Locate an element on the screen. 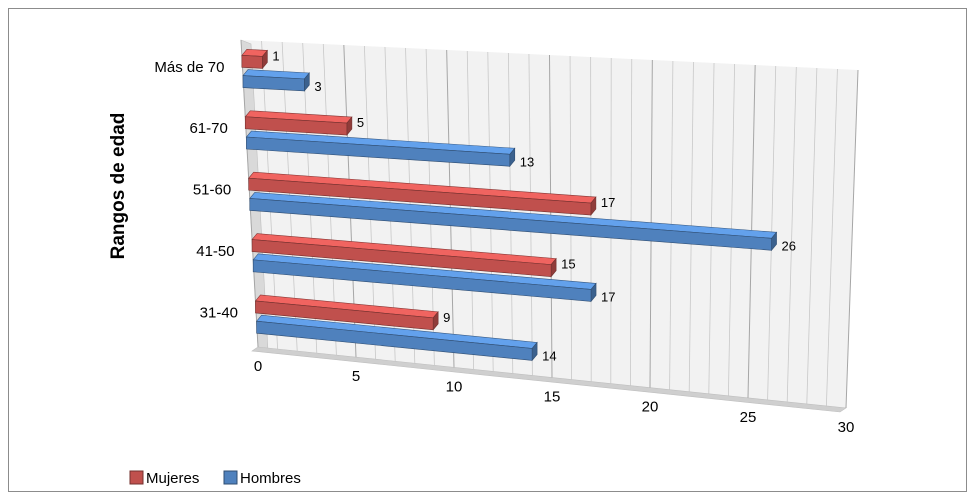  data-label-mujeres: 17 is located at coordinates (608, 202).